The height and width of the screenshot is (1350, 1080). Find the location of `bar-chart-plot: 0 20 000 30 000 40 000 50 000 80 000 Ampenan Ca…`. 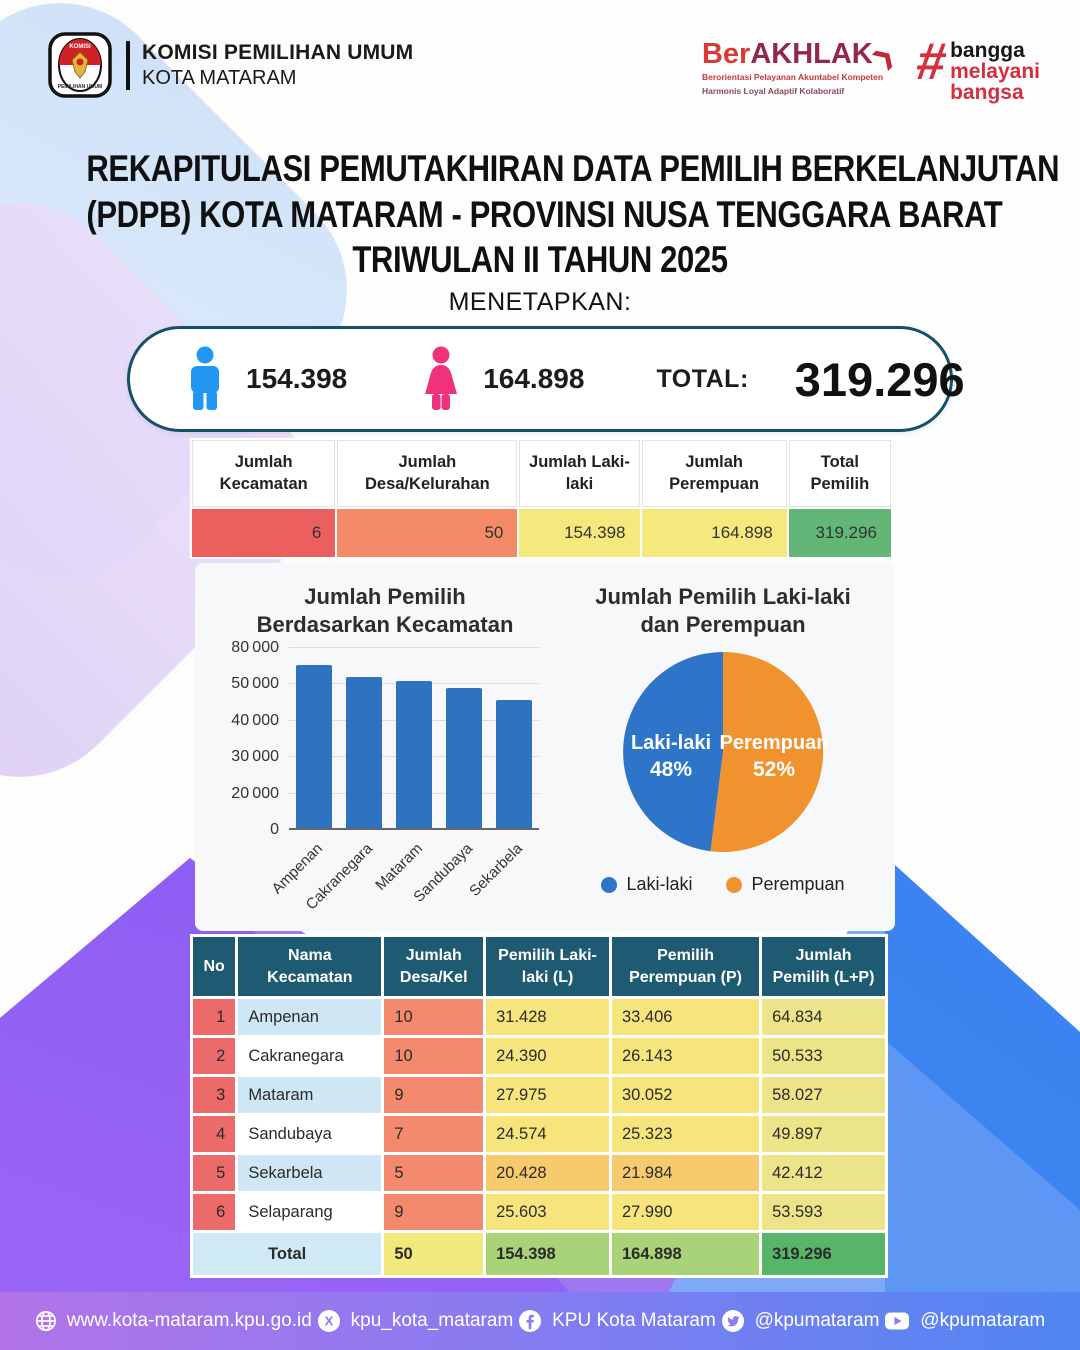

bar-chart-plot: 0 20 000 30 000 40 000 50 000 80 000 Ampenan Ca… is located at coordinates (385, 776).